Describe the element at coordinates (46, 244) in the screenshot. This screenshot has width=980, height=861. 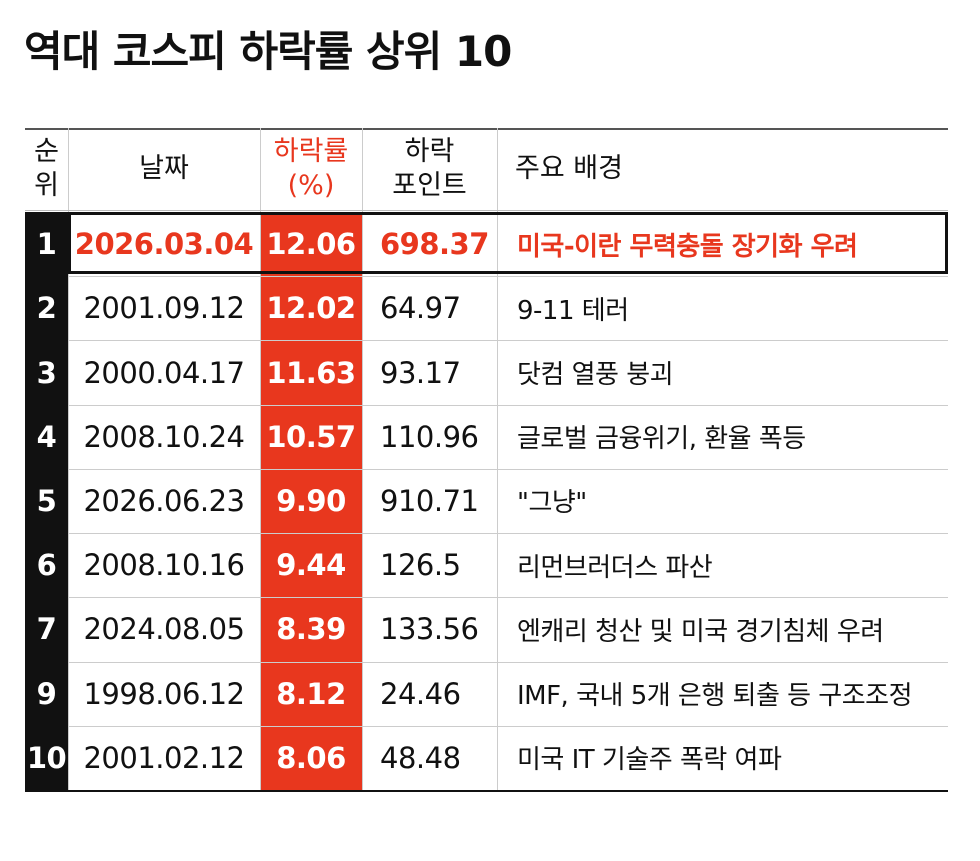
I see `rank: 1` at that location.